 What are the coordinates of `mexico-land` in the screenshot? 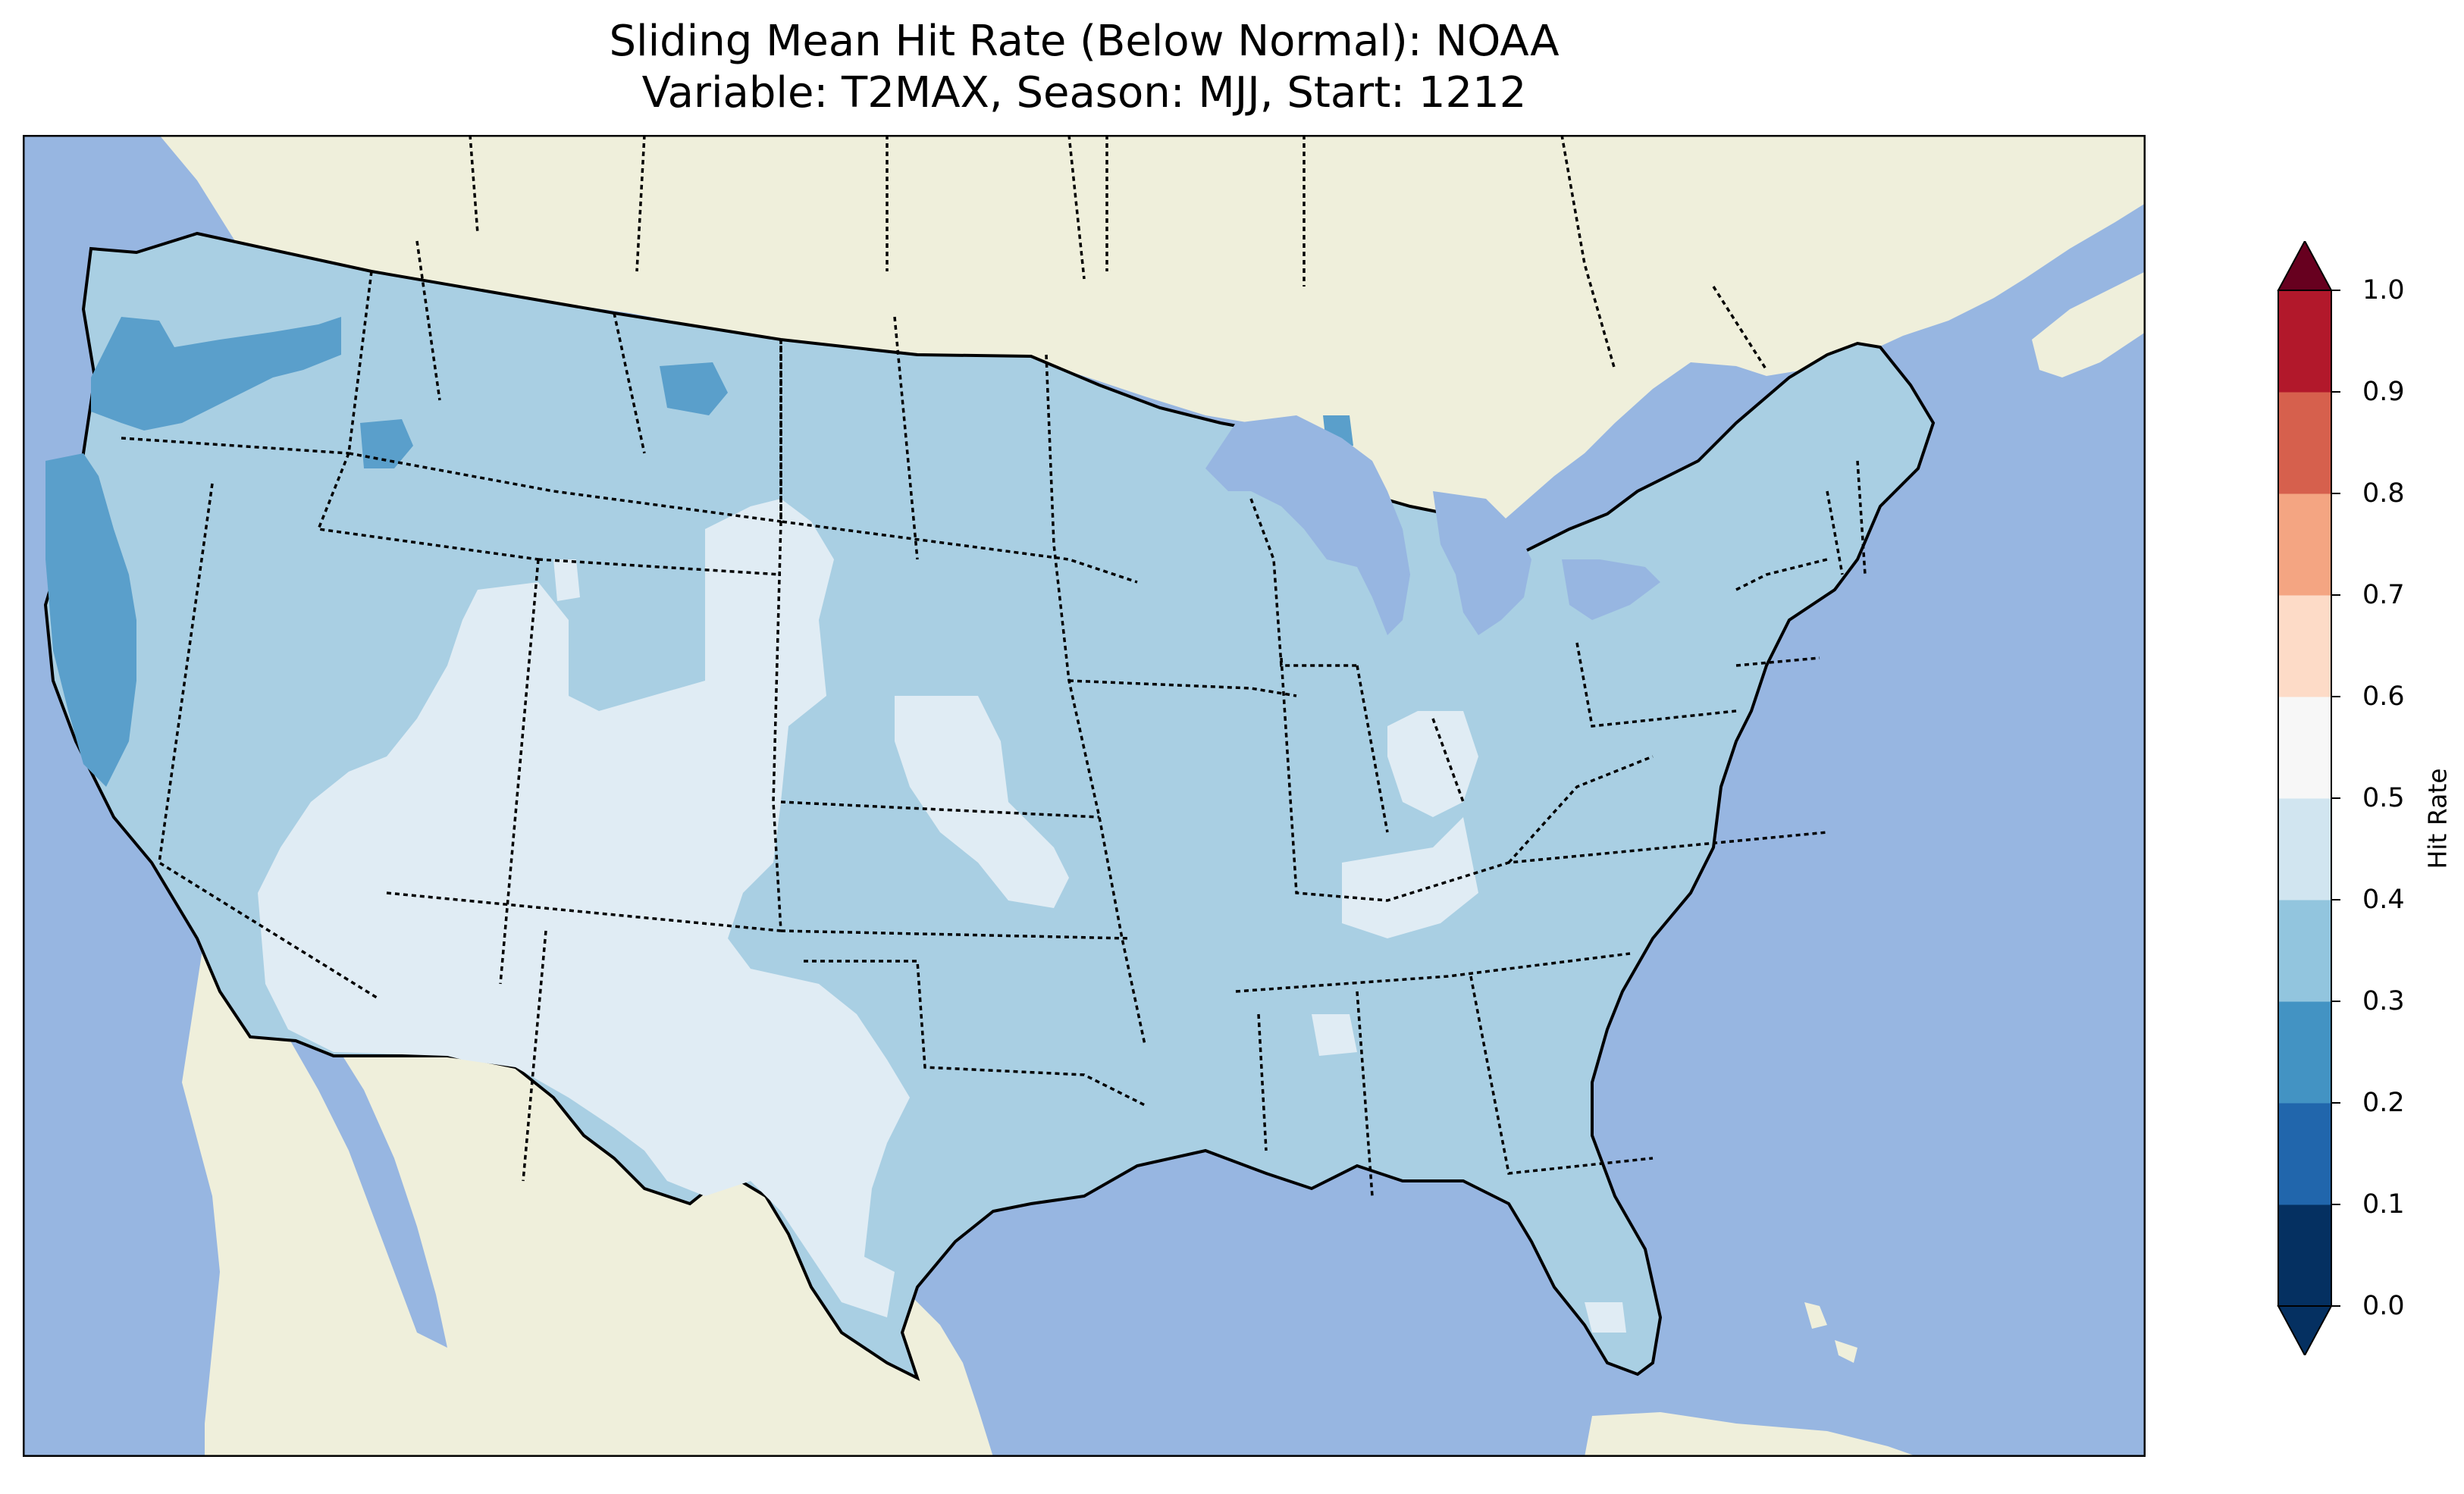 It's located at (587, 1196).